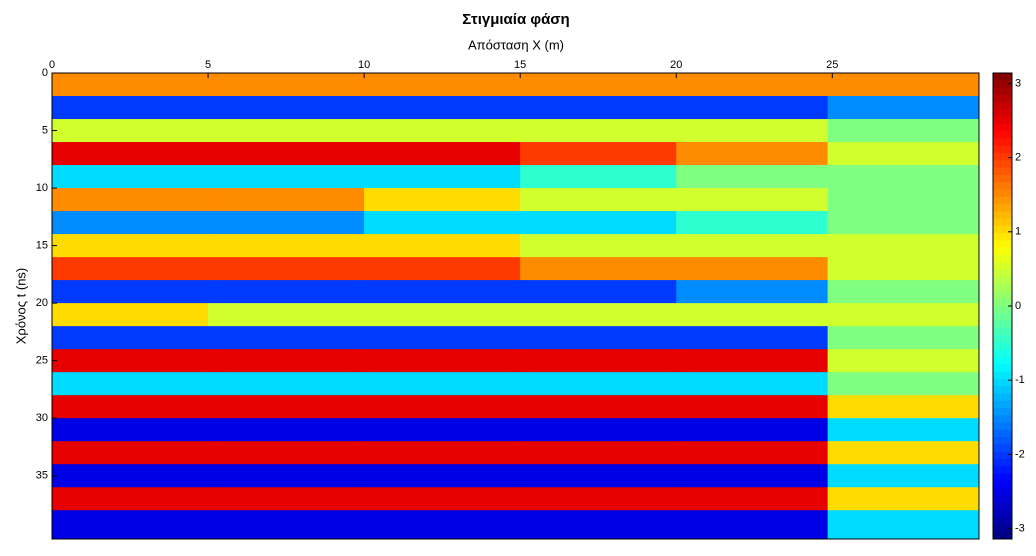  What do you see at coordinates (515, 19) in the screenshot?
I see `chart-title: Στιγμιαία φάση` at bounding box center [515, 19].